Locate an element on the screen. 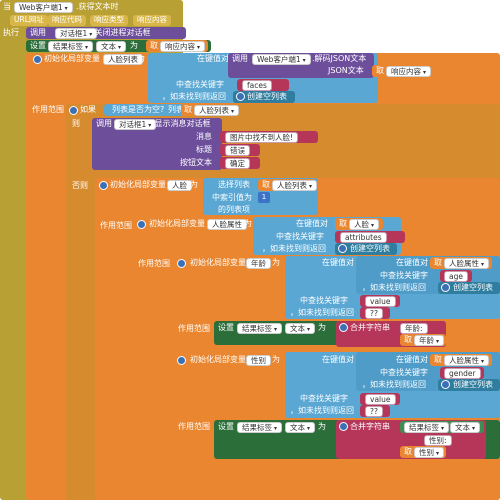 The height and width of the screenshot is (500, 500). gender-var: 性别 is located at coordinates (429, 452).